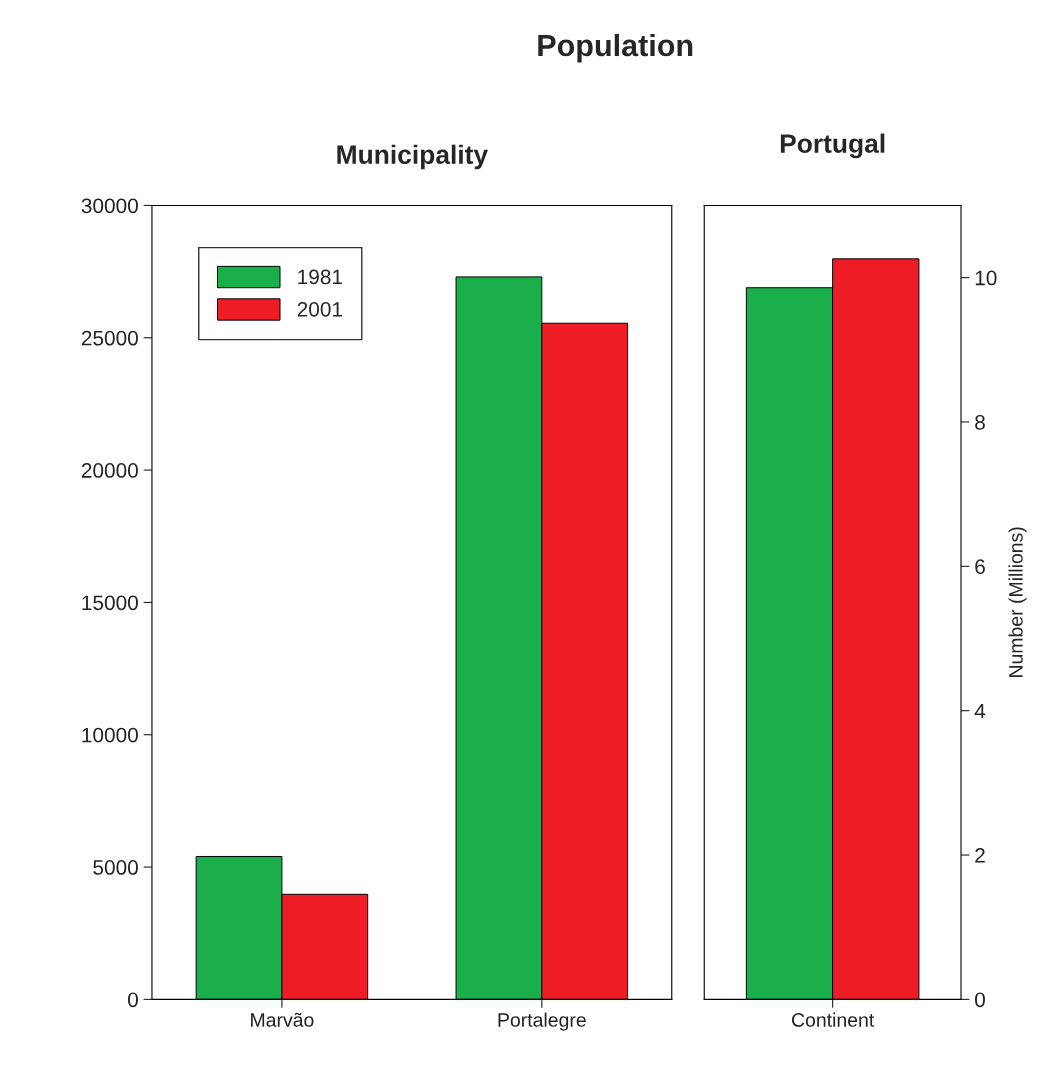 Image resolution: width=1048 pixels, height=1070 pixels. What do you see at coordinates (986, 278) in the screenshot?
I see `y2-tick-label: 10` at bounding box center [986, 278].